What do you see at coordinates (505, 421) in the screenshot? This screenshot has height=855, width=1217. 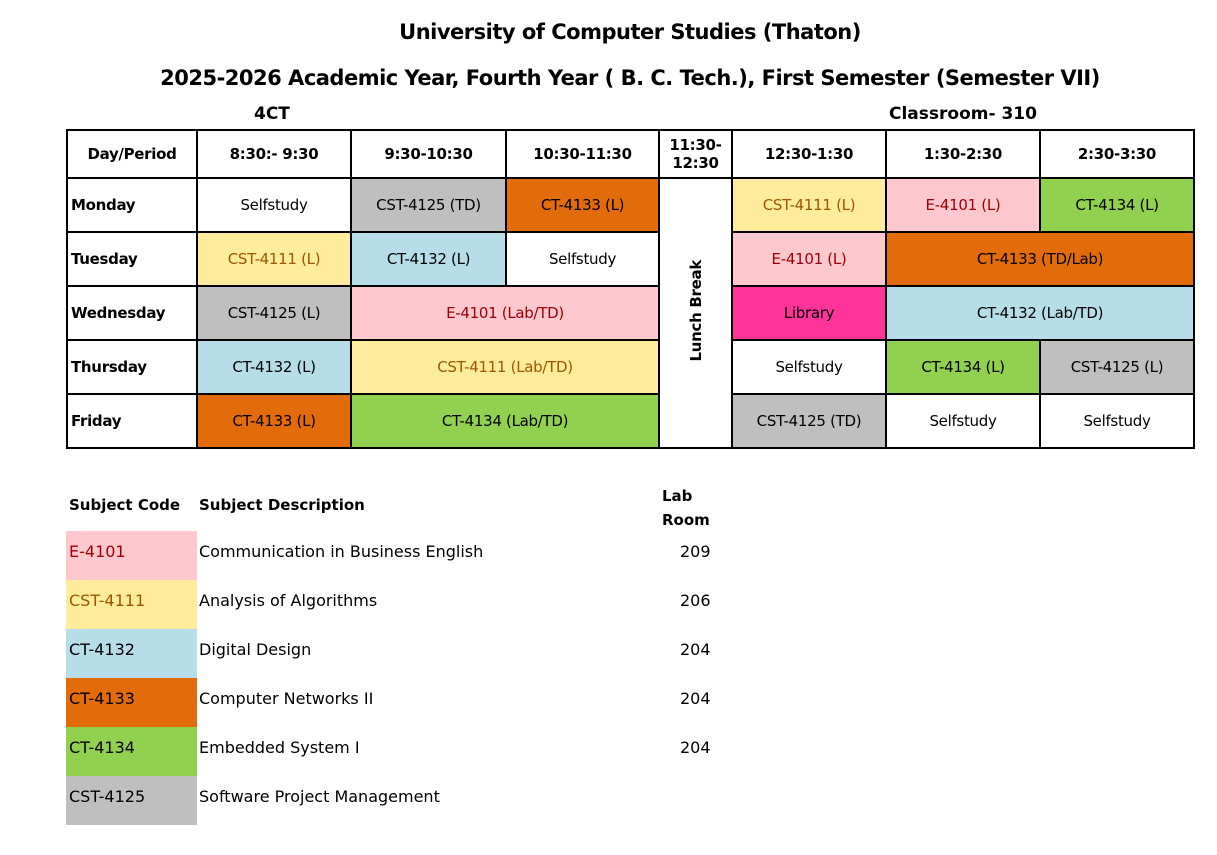 I see `class-cell: CT-4134 (Lab/TD)` at bounding box center [505, 421].